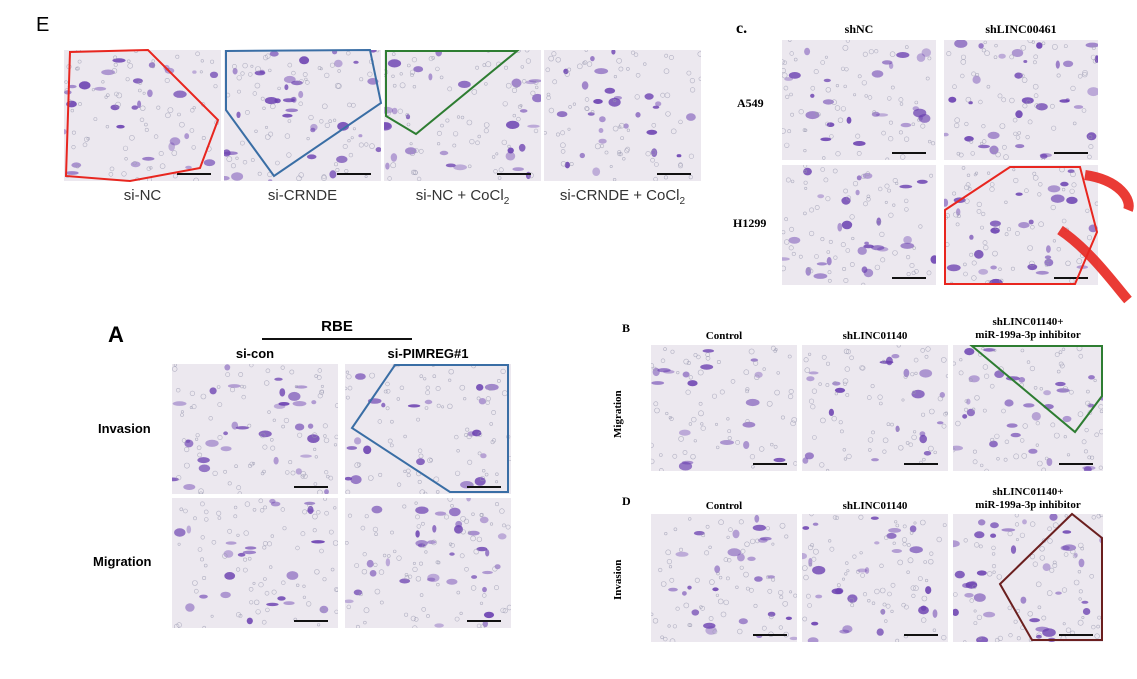  What do you see at coordinates (859, 29) in the screenshot?
I see `col-label-c-1: shNC` at bounding box center [859, 29].